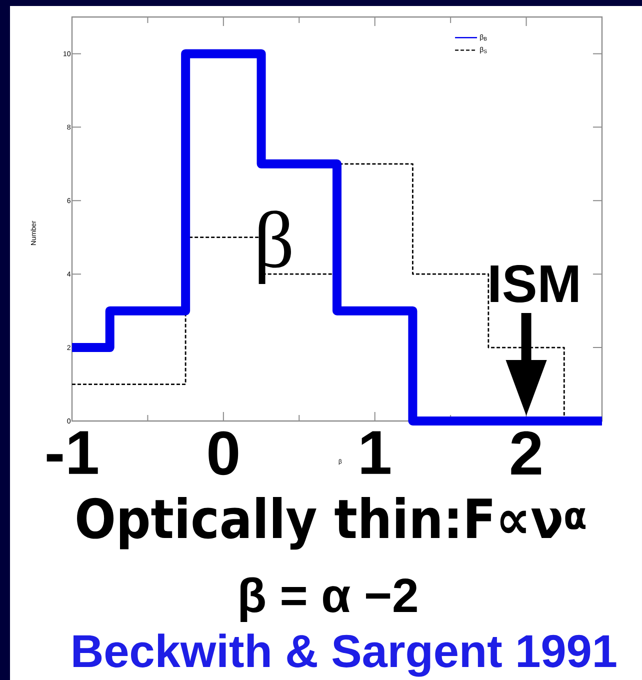 Image resolution: width=642 pixels, height=680 pixels. I want to click on annotation: ISM, so click(534, 284).